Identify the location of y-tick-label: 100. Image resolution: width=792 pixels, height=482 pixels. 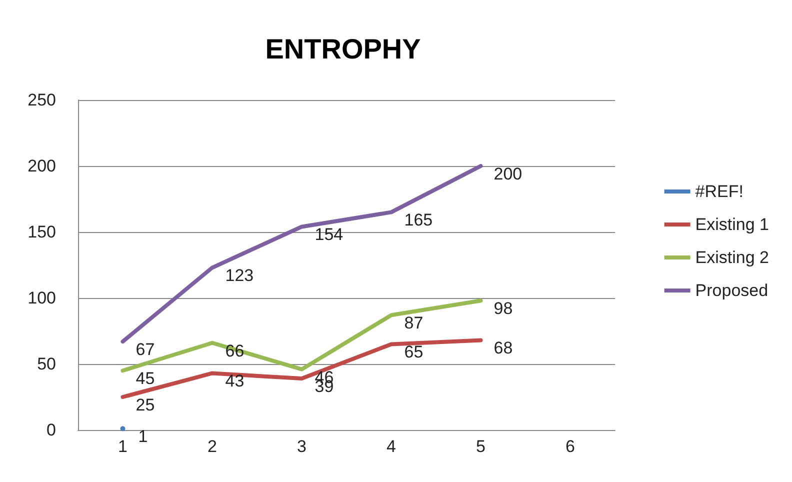
(42, 298).